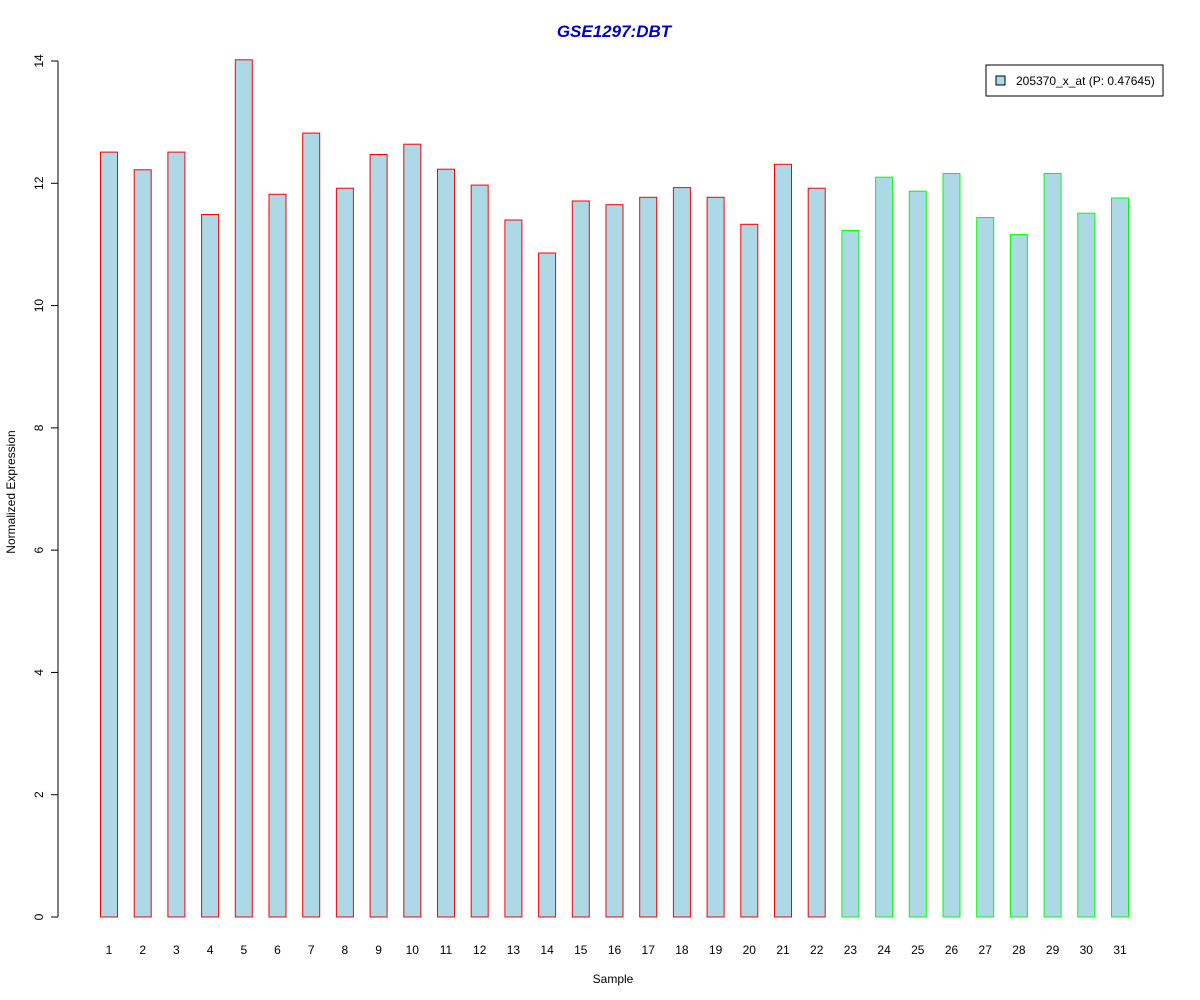 The height and width of the screenshot is (1000, 1200). What do you see at coordinates (39, 183) in the screenshot?
I see `y-tick-label: 12` at bounding box center [39, 183].